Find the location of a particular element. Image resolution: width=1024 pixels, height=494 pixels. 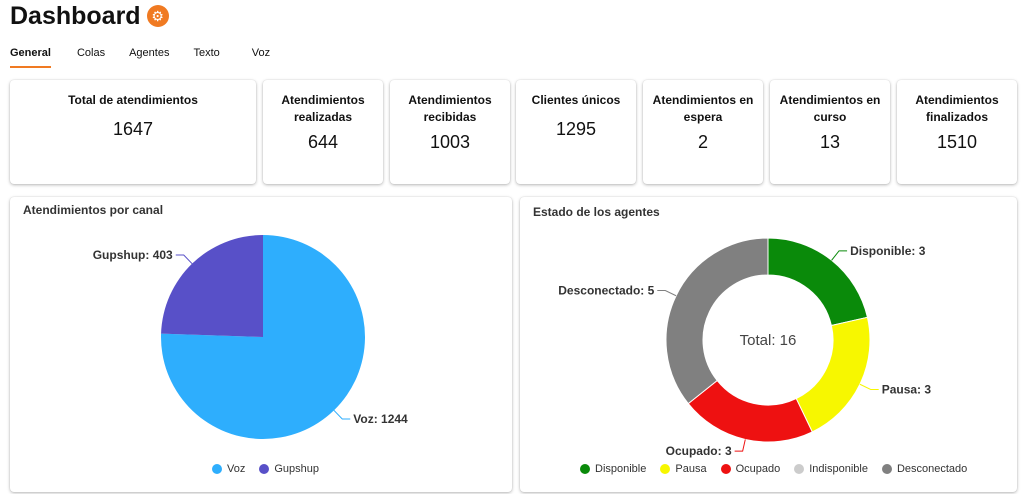

pie-data-label: Voz: 1244 is located at coordinates (380, 419).